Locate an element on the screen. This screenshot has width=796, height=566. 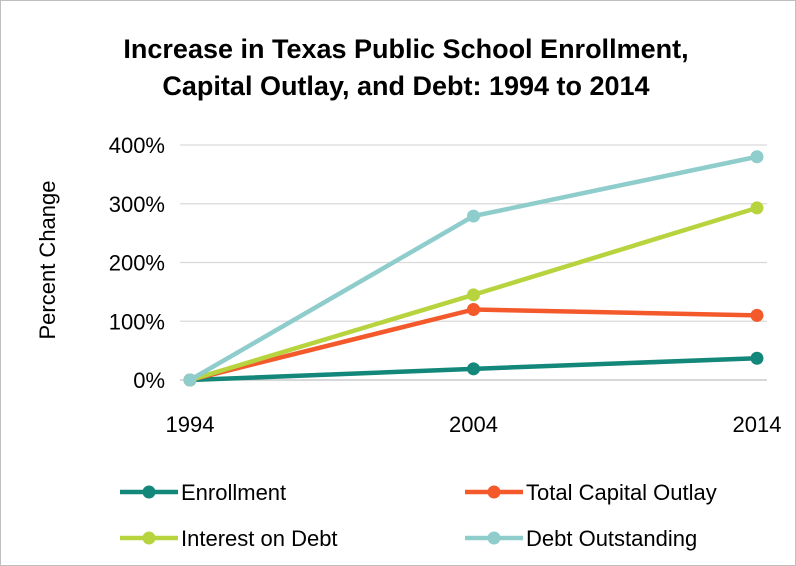
x-axis-tick-labels: 1994 2004 2014 is located at coordinates (474, 424).